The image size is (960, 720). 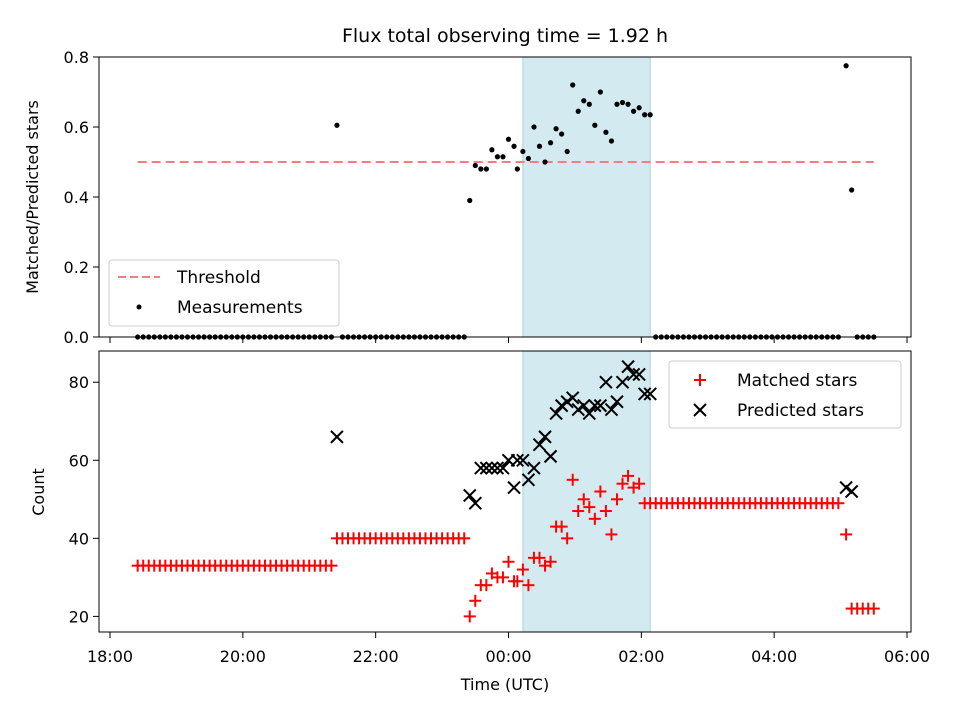 What do you see at coordinates (376, 656) in the screenshot?
I see `x-tick-label: 22:00` at bounding box center [376, 656].